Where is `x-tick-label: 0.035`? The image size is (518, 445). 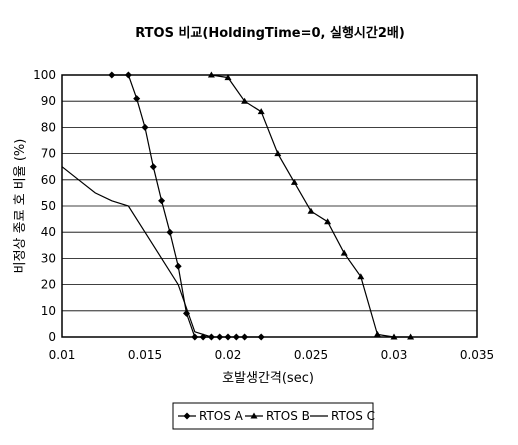
x-tick-label: 0.035 is located at coordinates (477, 355).